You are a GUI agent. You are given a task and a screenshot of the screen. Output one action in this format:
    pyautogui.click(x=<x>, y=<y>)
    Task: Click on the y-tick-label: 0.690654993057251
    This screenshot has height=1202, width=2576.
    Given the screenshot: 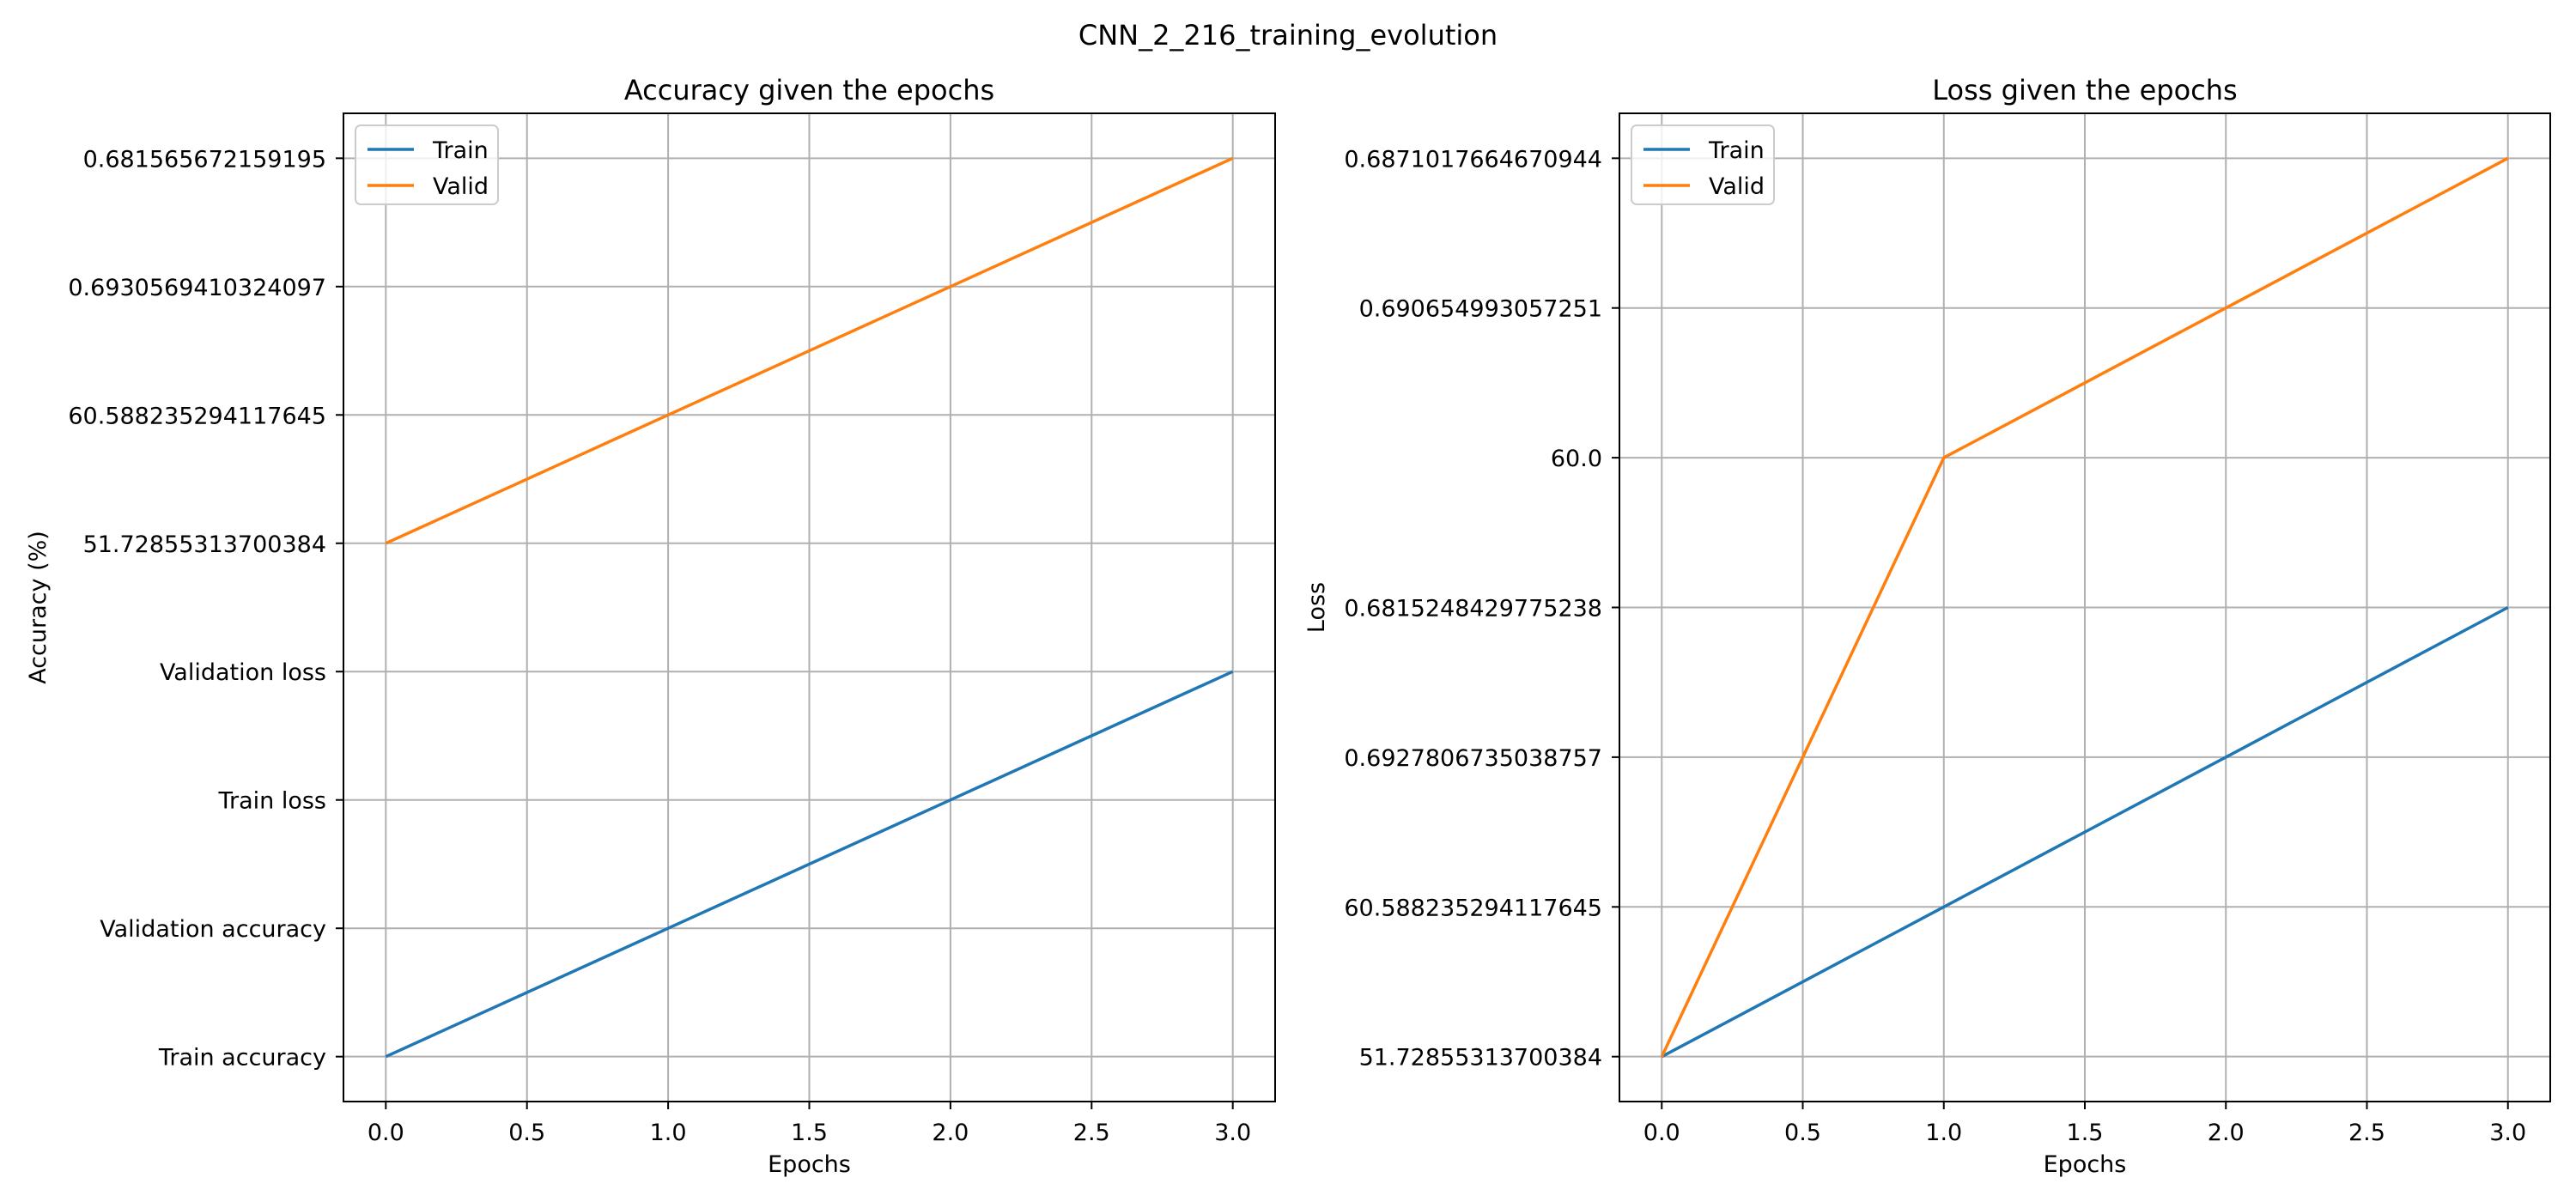 What is the action you would take?
    pyautogui.click(x=1481, y=309)
    